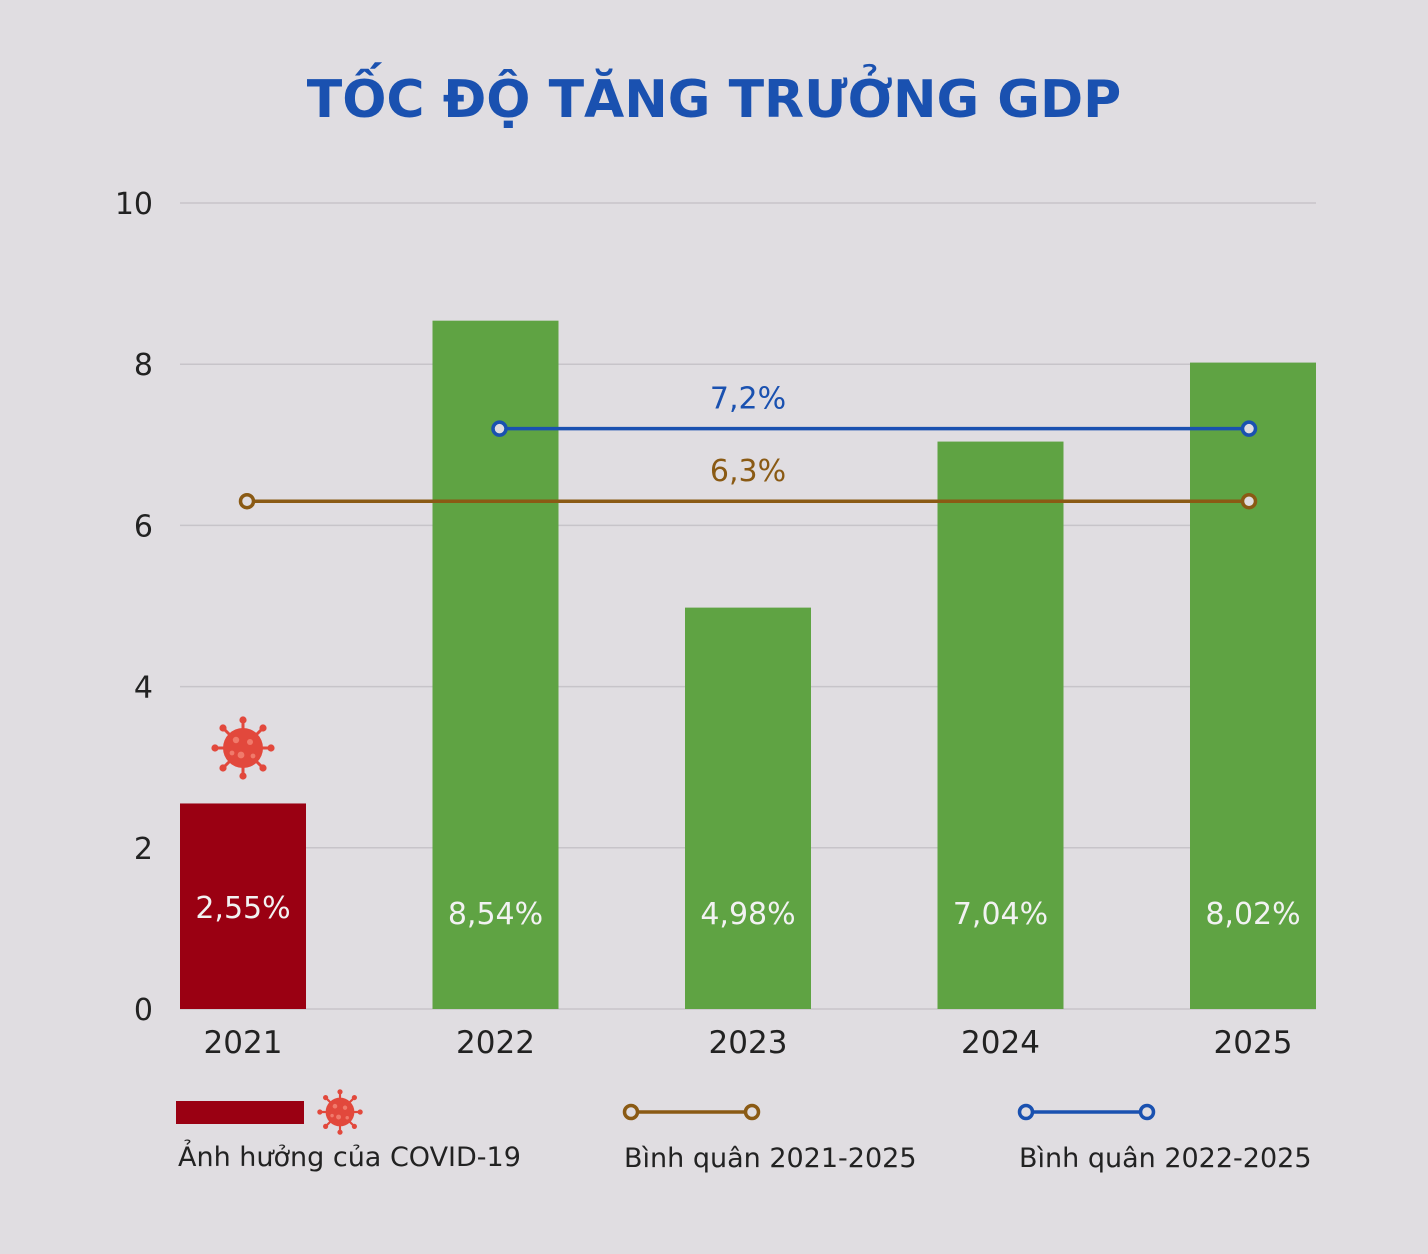 Image resolution: width=1428 pixels, height=1254 pixels. I want to click on x-tick-label: 2025, so click(1253, 1043).